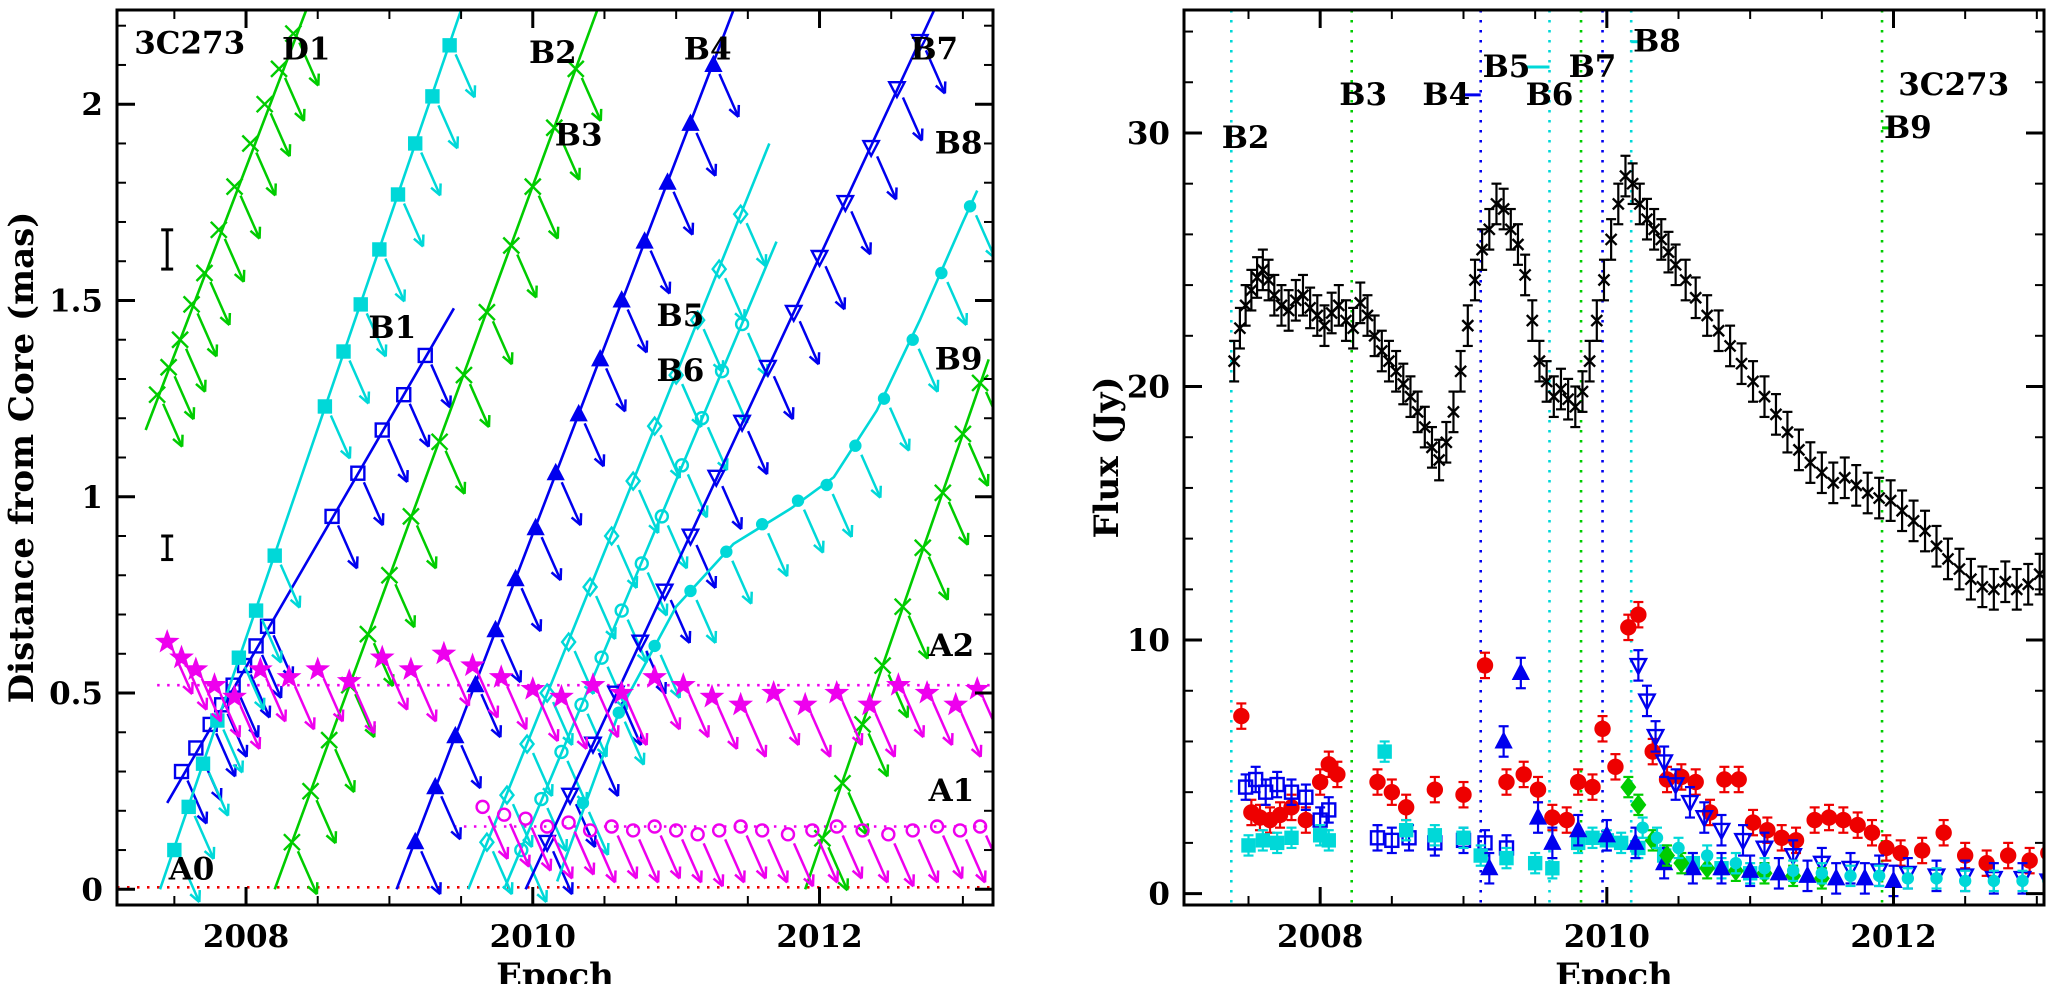 Image resolution: width=2052 pixels, height=984 pixels. What do you see at coordinates (191, 870) in the screenshot?
I see `label-a0: A0` at bounding box center [191, 870].